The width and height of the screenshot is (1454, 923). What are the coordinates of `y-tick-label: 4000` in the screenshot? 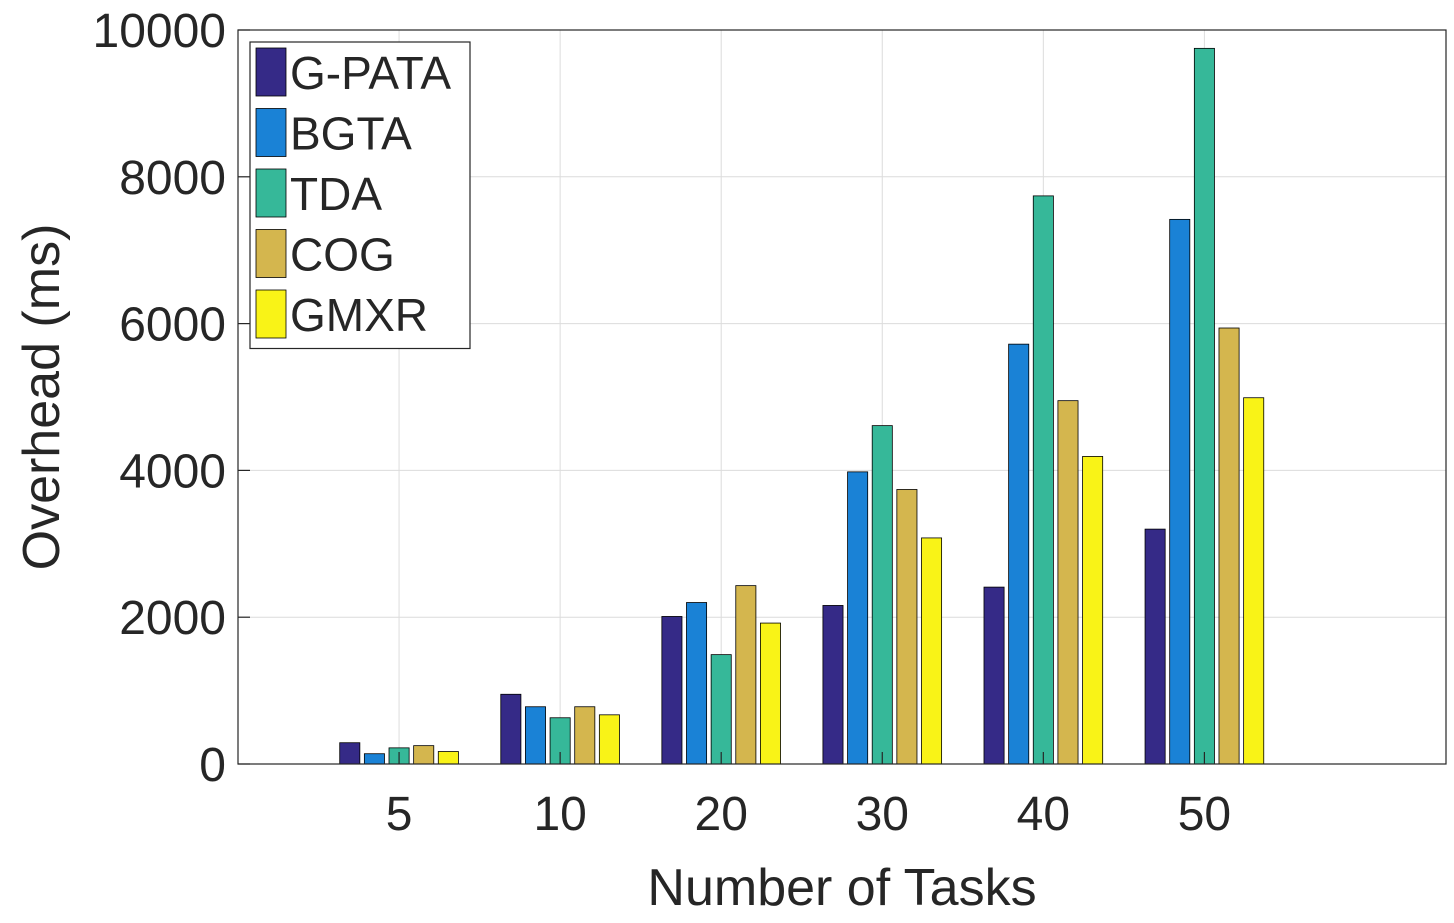 It's located at (172, 471).